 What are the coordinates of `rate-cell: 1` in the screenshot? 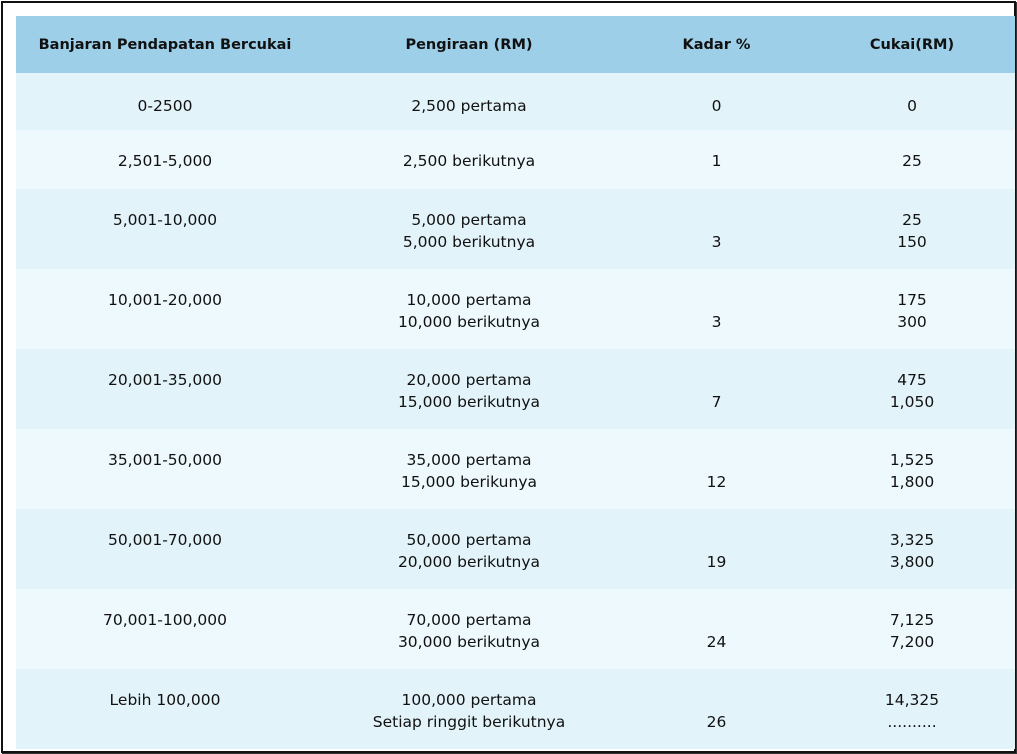 It's located at (716, 161).